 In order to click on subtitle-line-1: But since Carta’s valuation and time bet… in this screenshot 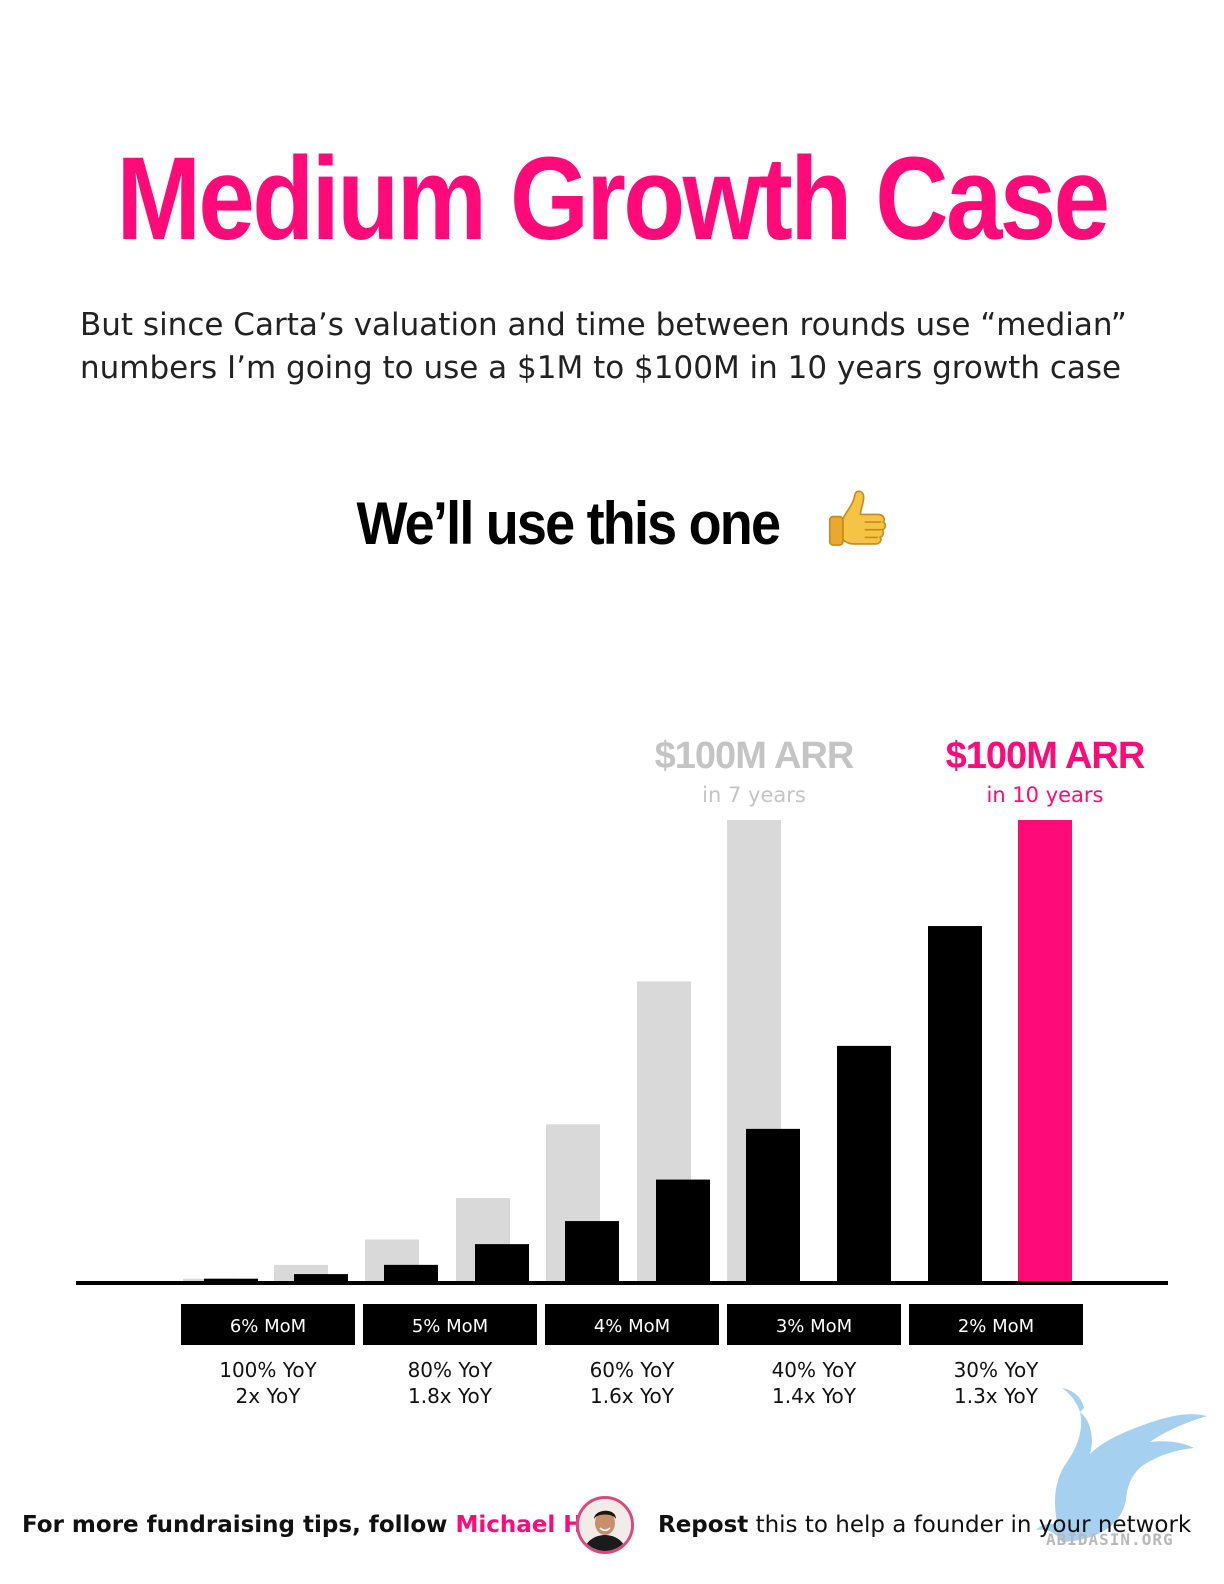, I will do `click(603, 325)`.